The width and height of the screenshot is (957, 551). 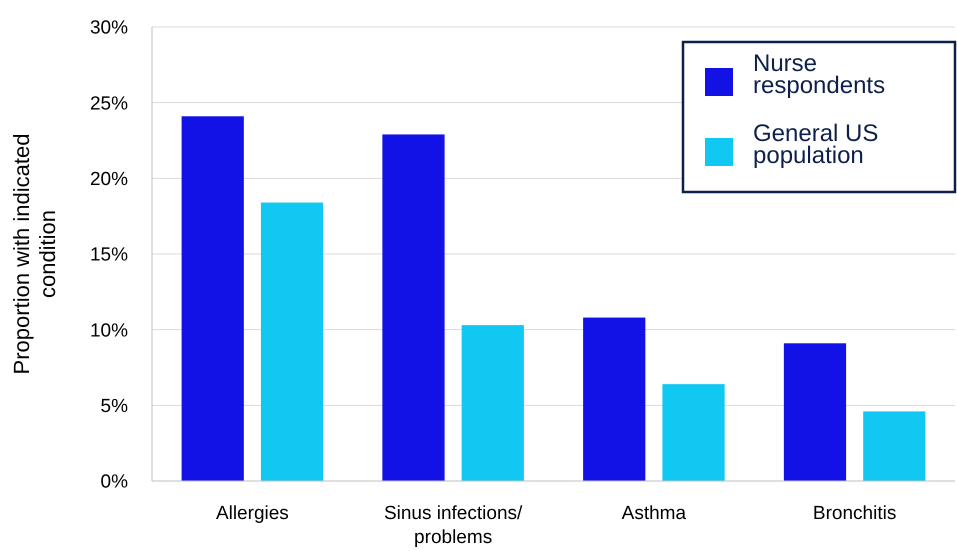 I want to click on y-tick-label: 0%, so click(x=114, y=482).